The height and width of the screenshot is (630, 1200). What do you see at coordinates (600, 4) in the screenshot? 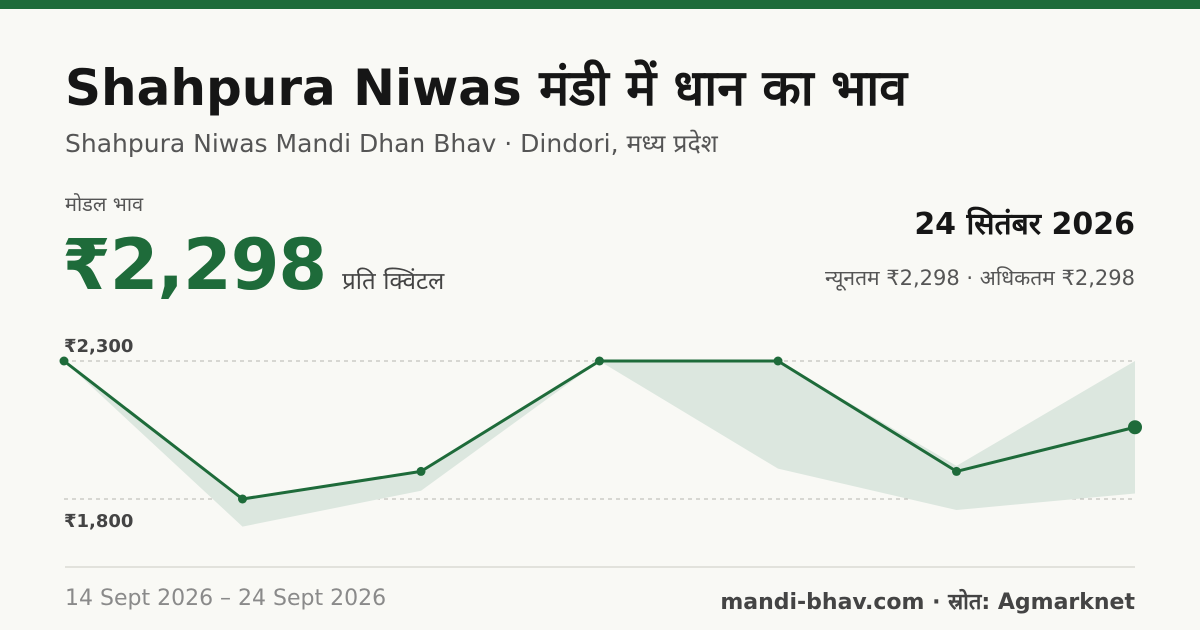
I see `top-accent-bar` at bounding box center [600, 4].